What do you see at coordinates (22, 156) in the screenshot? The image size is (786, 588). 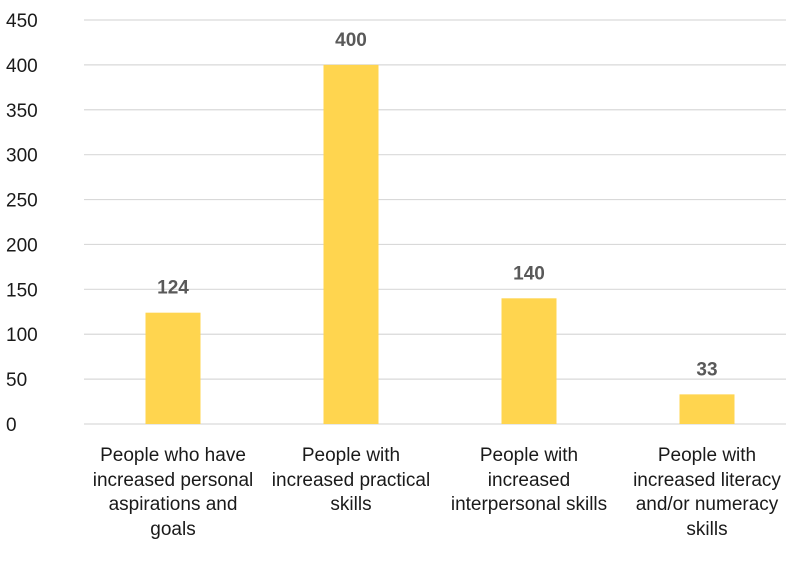 I see `y-tick-label: 300` at bounding box center [22, 156].